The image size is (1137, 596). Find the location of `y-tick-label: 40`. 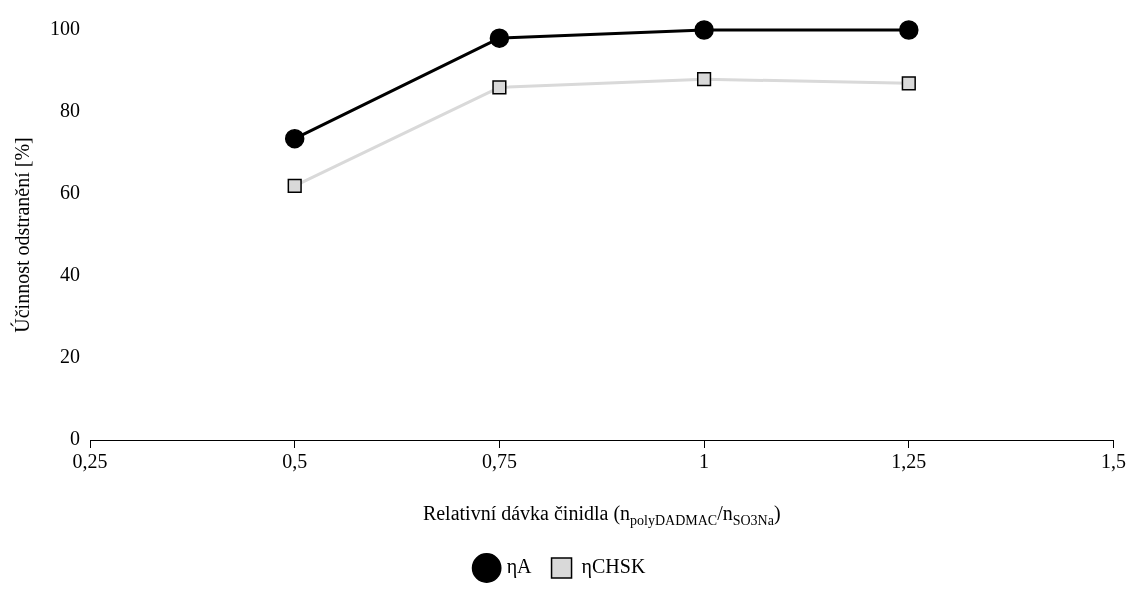

y-tick-label: 40 is located at coordinates (70, 274).